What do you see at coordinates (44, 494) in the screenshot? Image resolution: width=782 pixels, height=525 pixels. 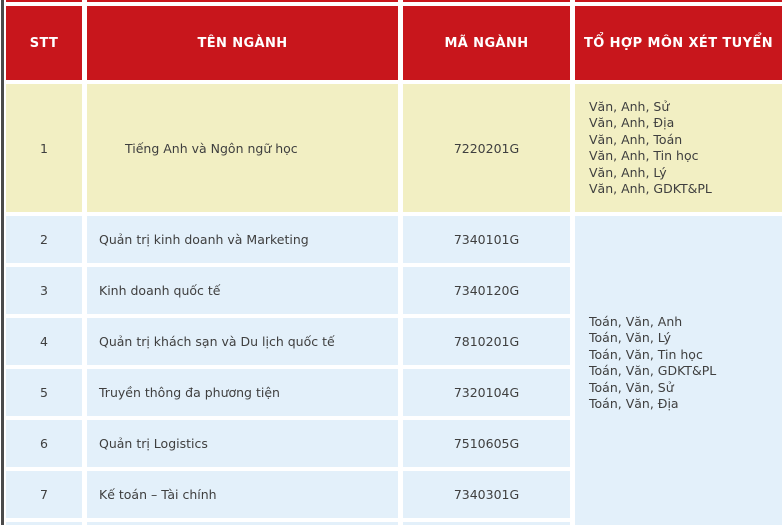 I see `row-stt: 7` at bounding box center [44, 494].